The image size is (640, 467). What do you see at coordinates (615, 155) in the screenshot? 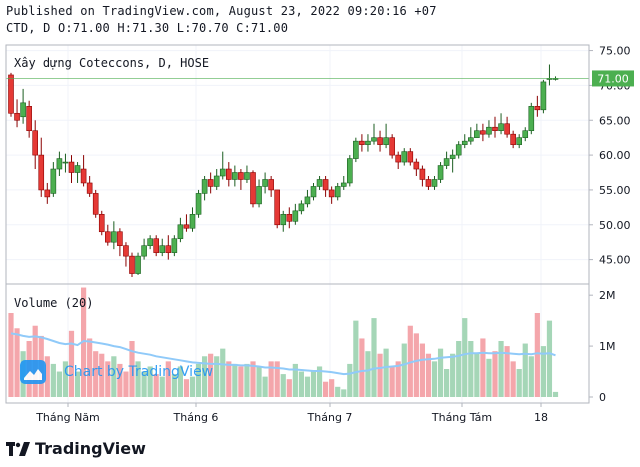
I see `price-tick-label: 60.00` at bounding box center [615, 155].